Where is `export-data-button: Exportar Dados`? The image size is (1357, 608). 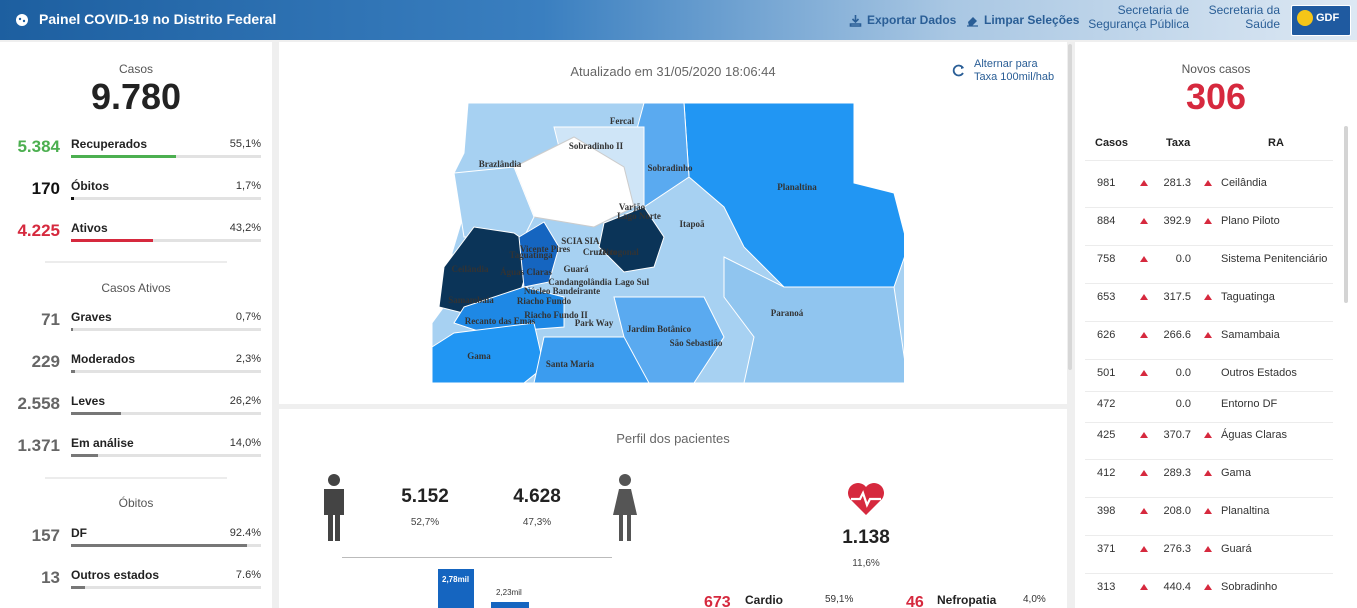 export-data-button: Exportar Dados is located at coordinates (902, 20).